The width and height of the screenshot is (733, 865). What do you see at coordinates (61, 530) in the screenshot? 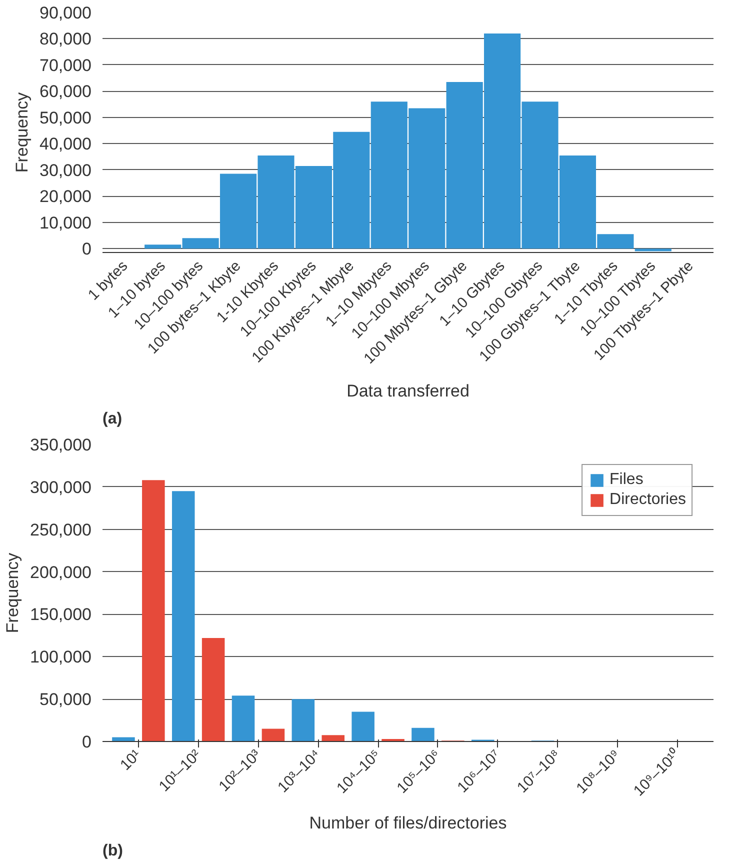
I see `y-tick-label: 250,000` at bounding box center [61, 530].